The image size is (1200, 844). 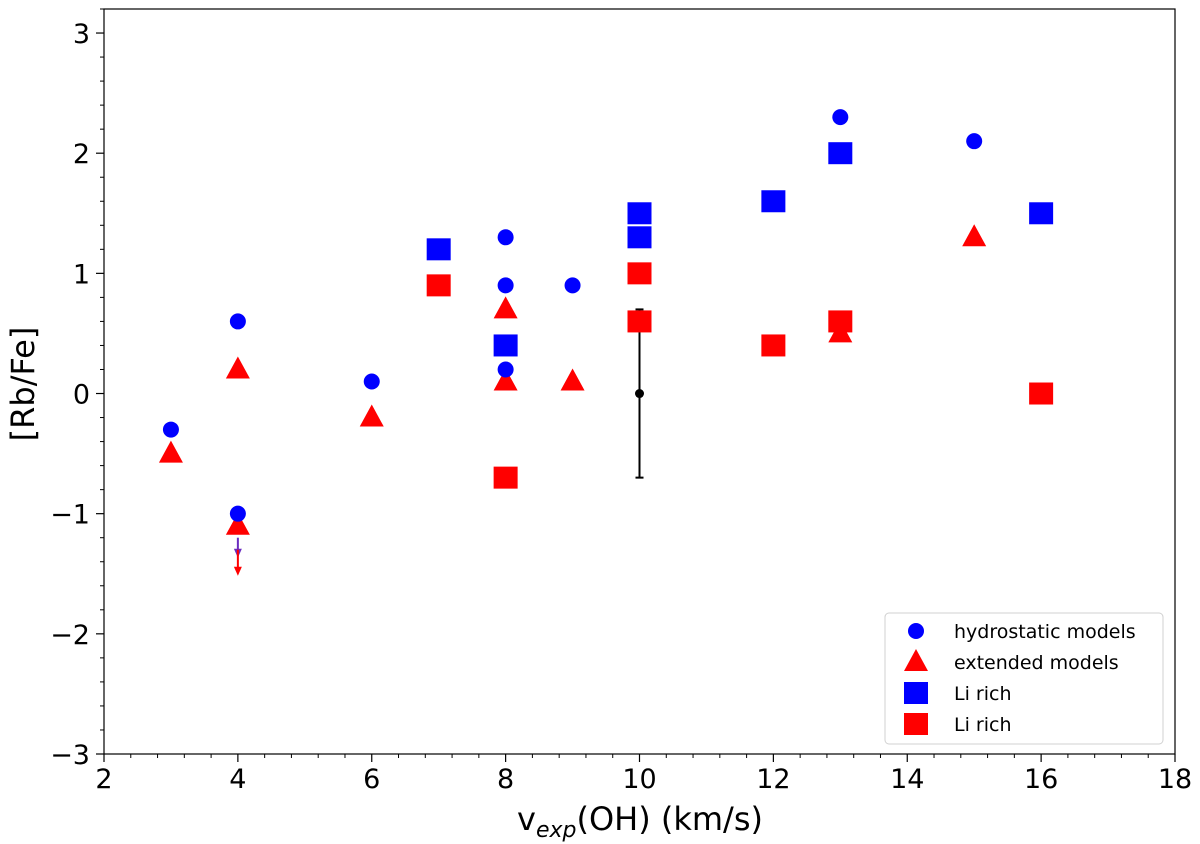 What do you see at coordinates (1175, 779) in the screenshot?
I see `x-tick-label: 18` at bounding box center [1175, 779].